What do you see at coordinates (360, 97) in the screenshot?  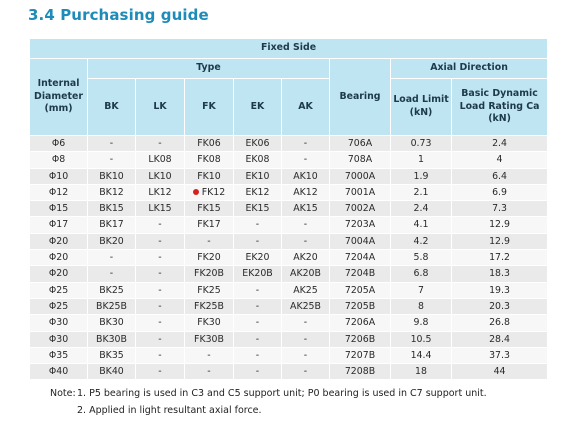 I see `bearing-header: Bearing` at bounding box center [360, 97].